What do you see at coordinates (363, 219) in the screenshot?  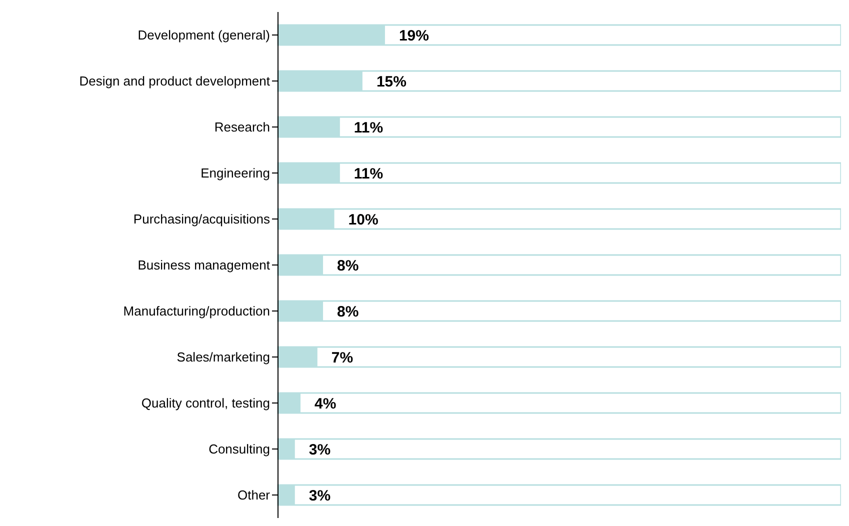 I see `data-label: 10%` at bounding box center [363, 219].